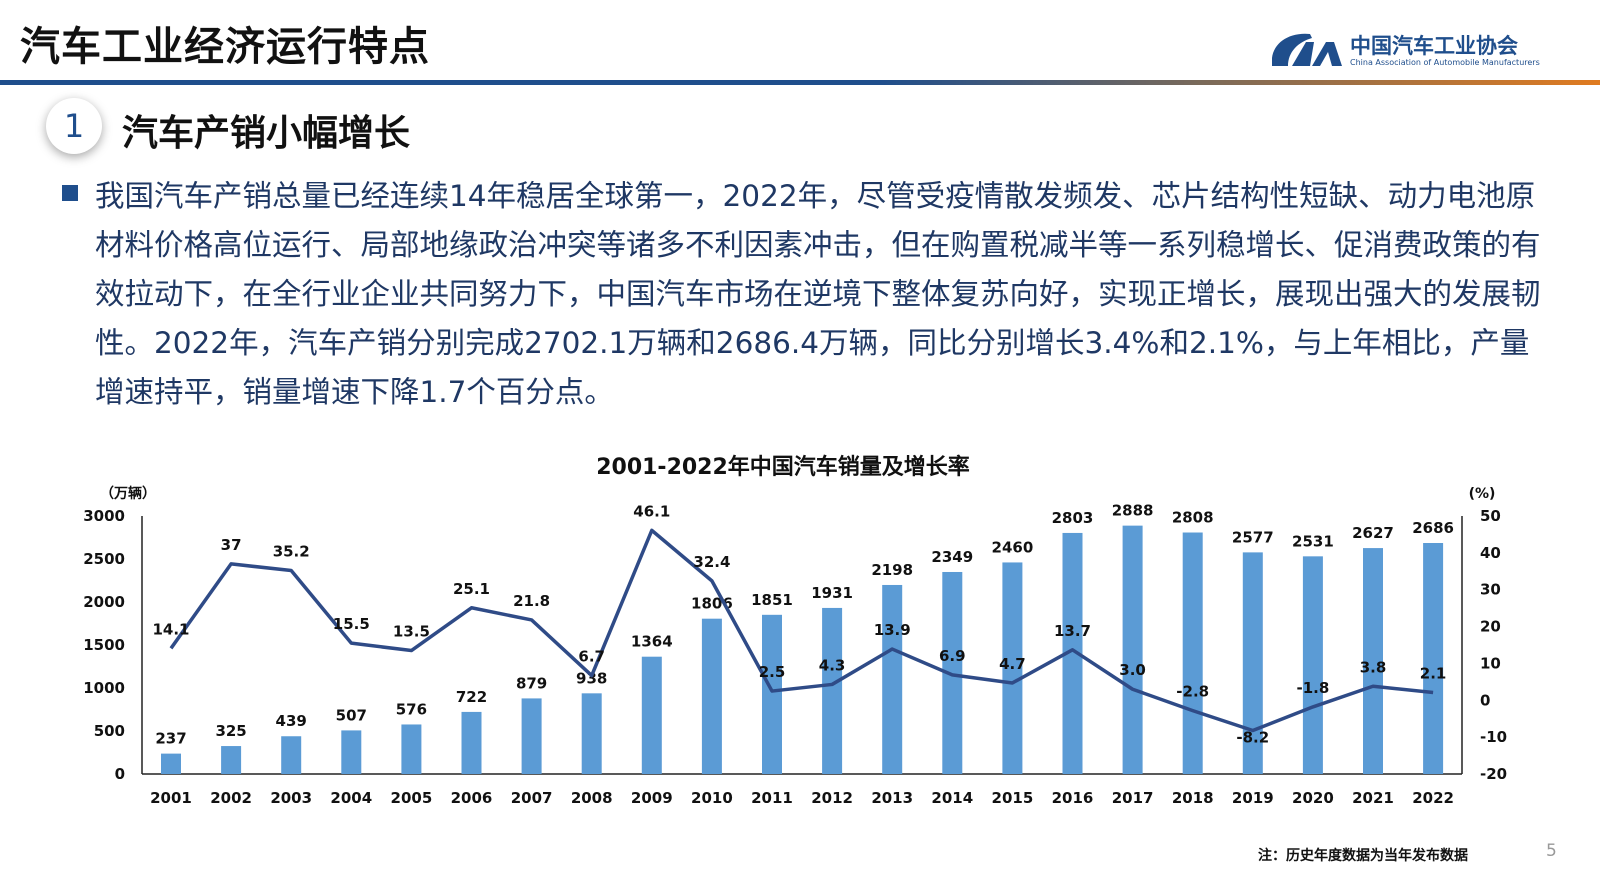  I want to click on growth-value-label: 13.5, so click(411, 632).